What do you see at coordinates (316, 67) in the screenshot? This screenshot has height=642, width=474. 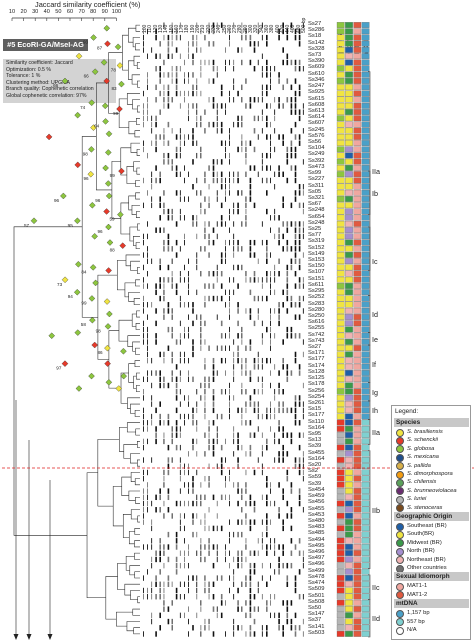 I see `isolate-label: Ss609` at bounding box center [316, 67].